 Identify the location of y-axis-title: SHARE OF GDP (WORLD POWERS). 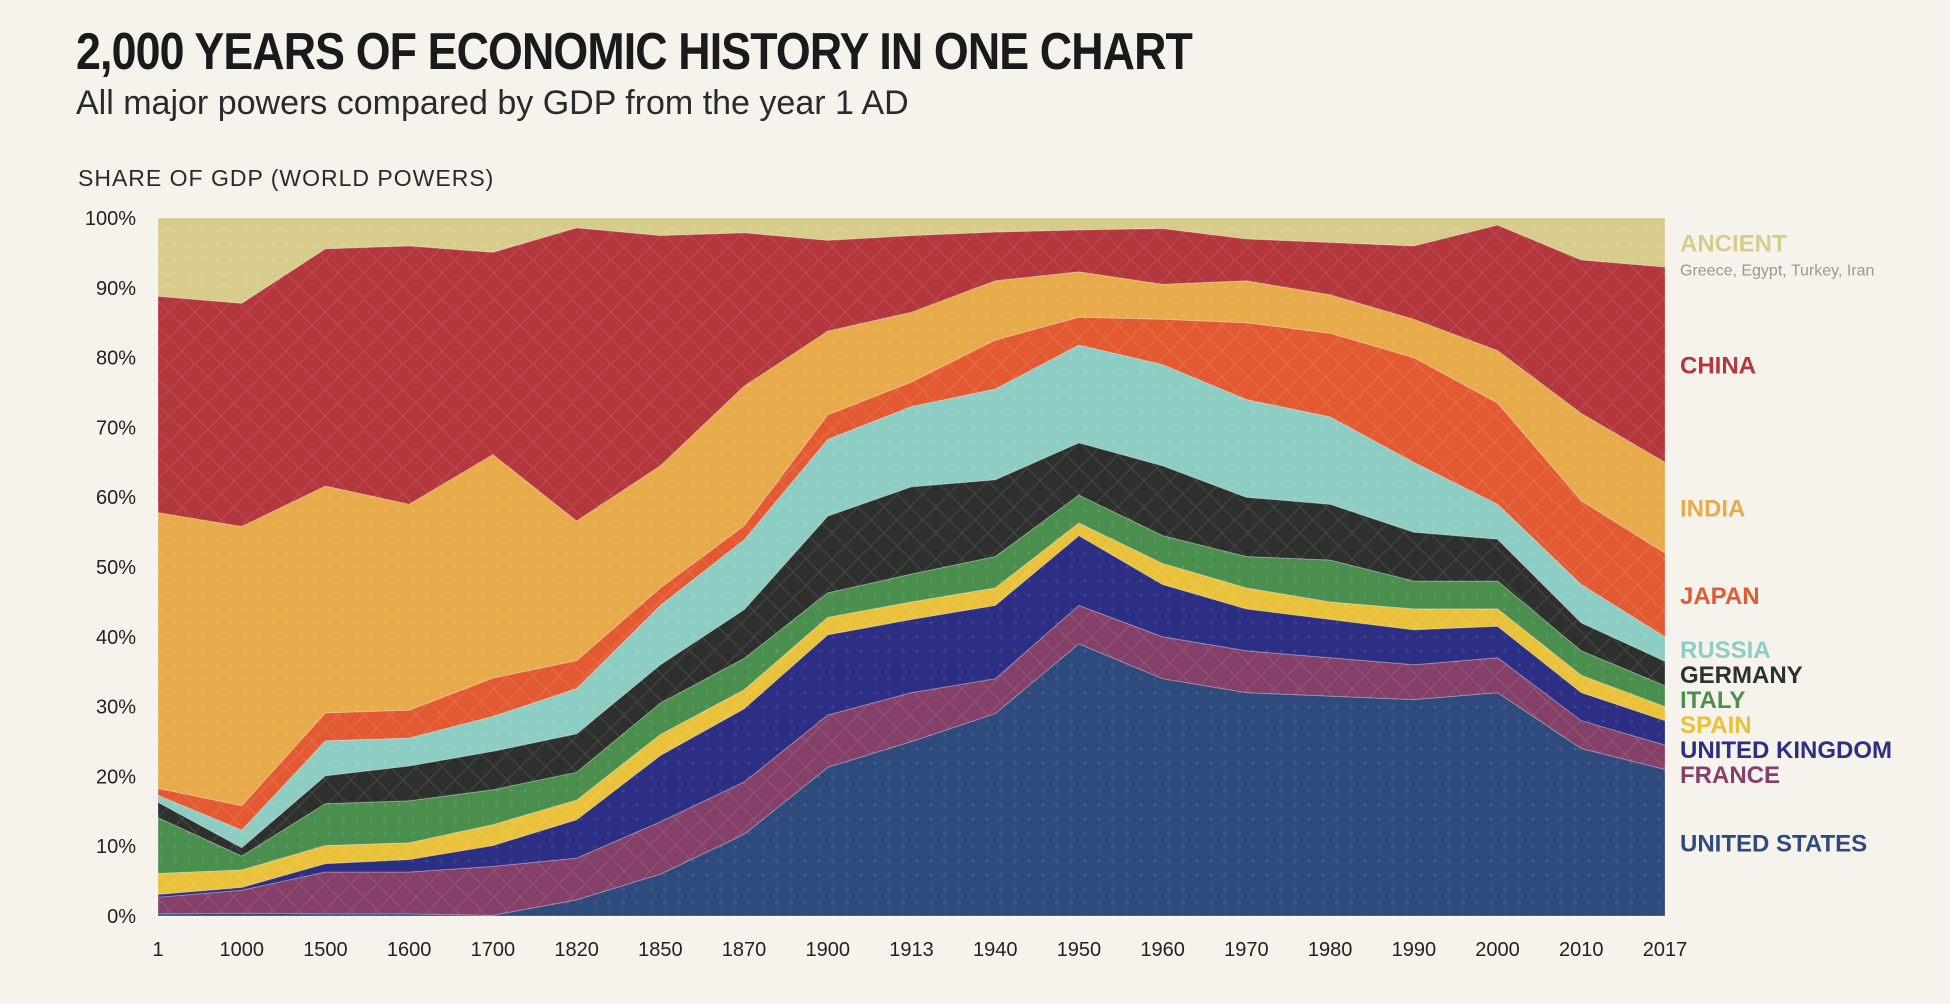
(286, 178).